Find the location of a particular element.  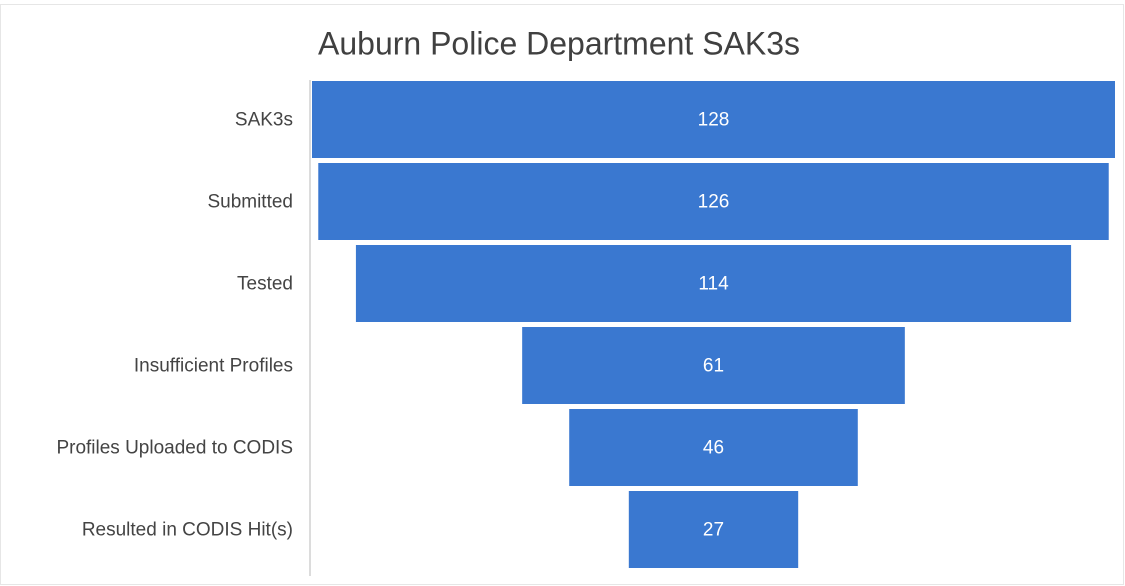

category-label: Profiles Uploaded to CODIS is located at coordinates (174, 448).